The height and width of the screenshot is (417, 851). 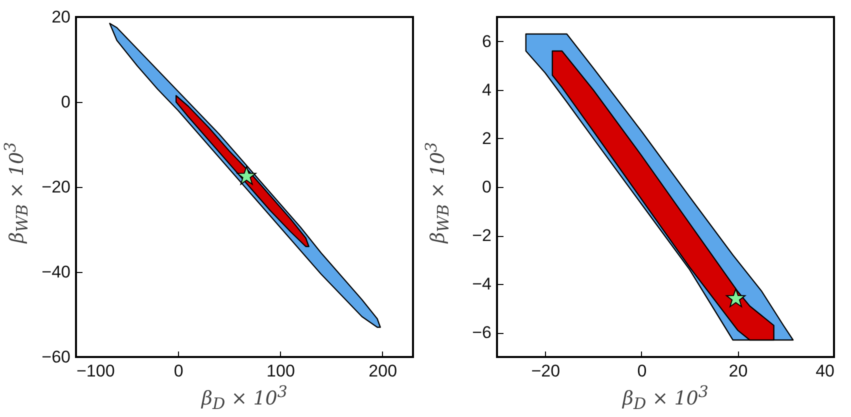 I want to click on x-tick-label: 200, so click(x=383, y=371).